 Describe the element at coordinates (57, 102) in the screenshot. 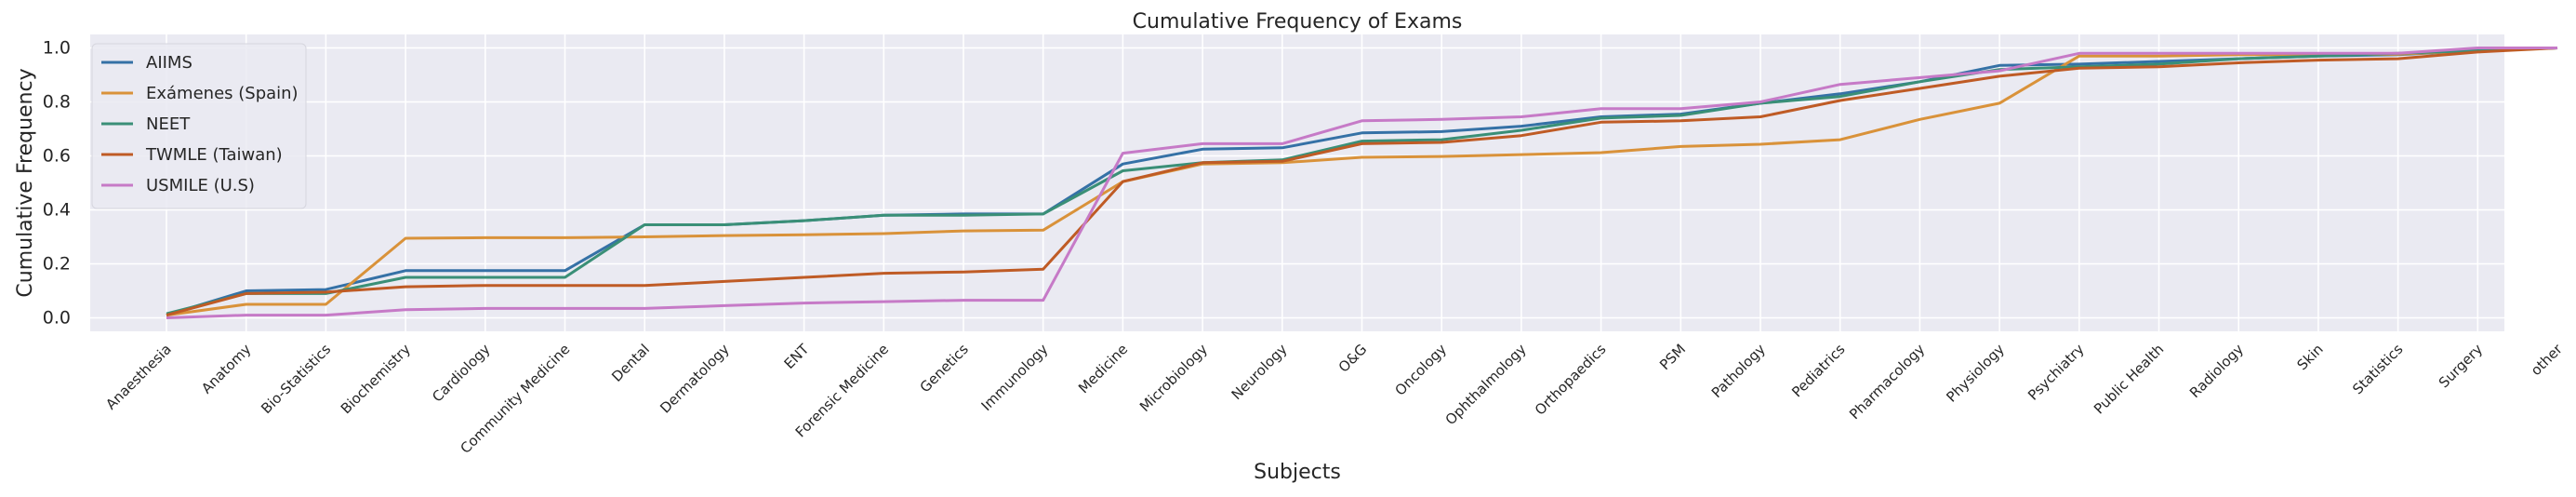

I see `y-tick-label: 0.8` at that location.